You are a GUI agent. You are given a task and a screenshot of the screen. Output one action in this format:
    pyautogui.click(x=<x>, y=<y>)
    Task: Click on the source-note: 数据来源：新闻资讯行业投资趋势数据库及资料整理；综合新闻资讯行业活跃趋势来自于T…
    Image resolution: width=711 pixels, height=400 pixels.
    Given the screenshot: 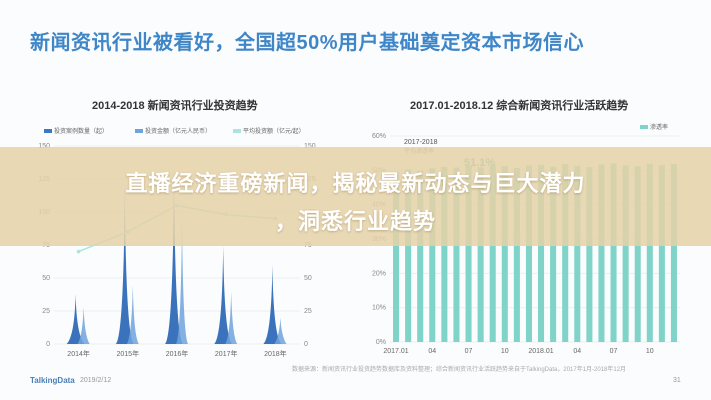 What is the action you would take?
    pyautogui.click(x=459, y=370)
    